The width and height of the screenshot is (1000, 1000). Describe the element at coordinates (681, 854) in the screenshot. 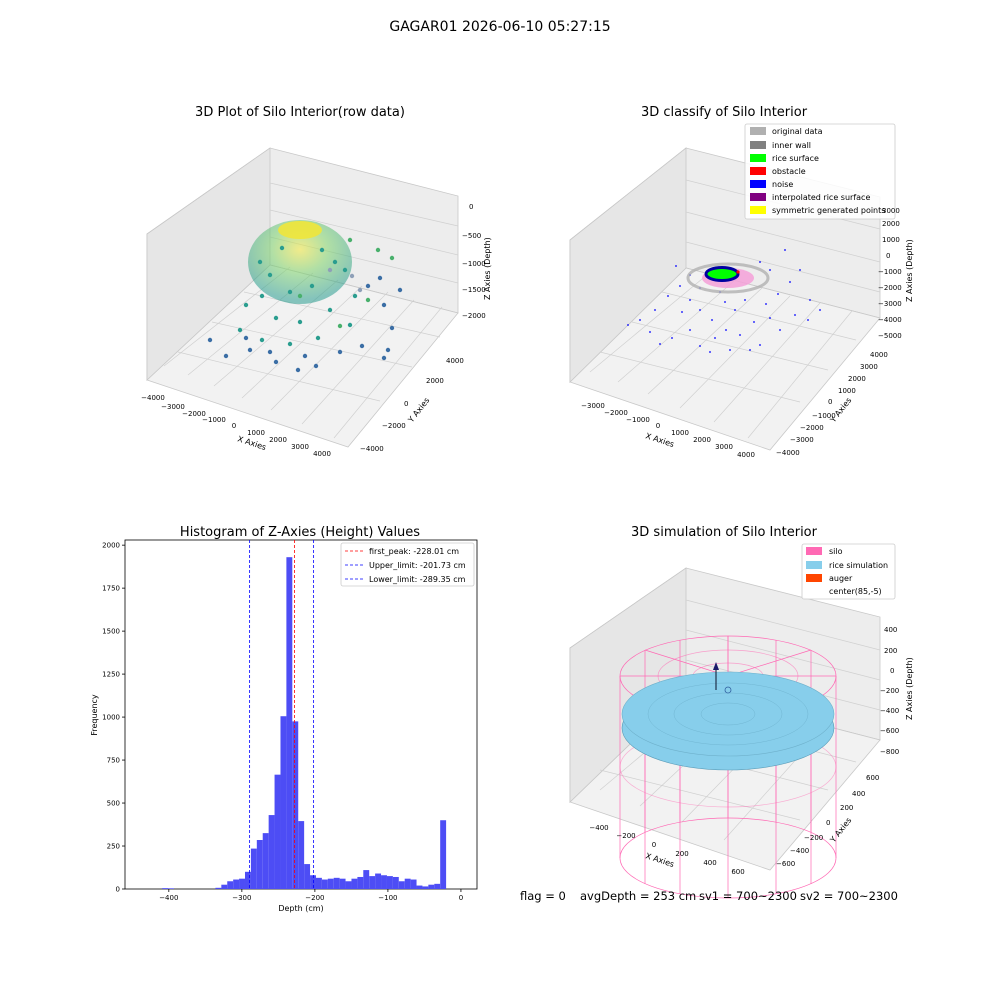

I see `x-tick: 200` at that location.